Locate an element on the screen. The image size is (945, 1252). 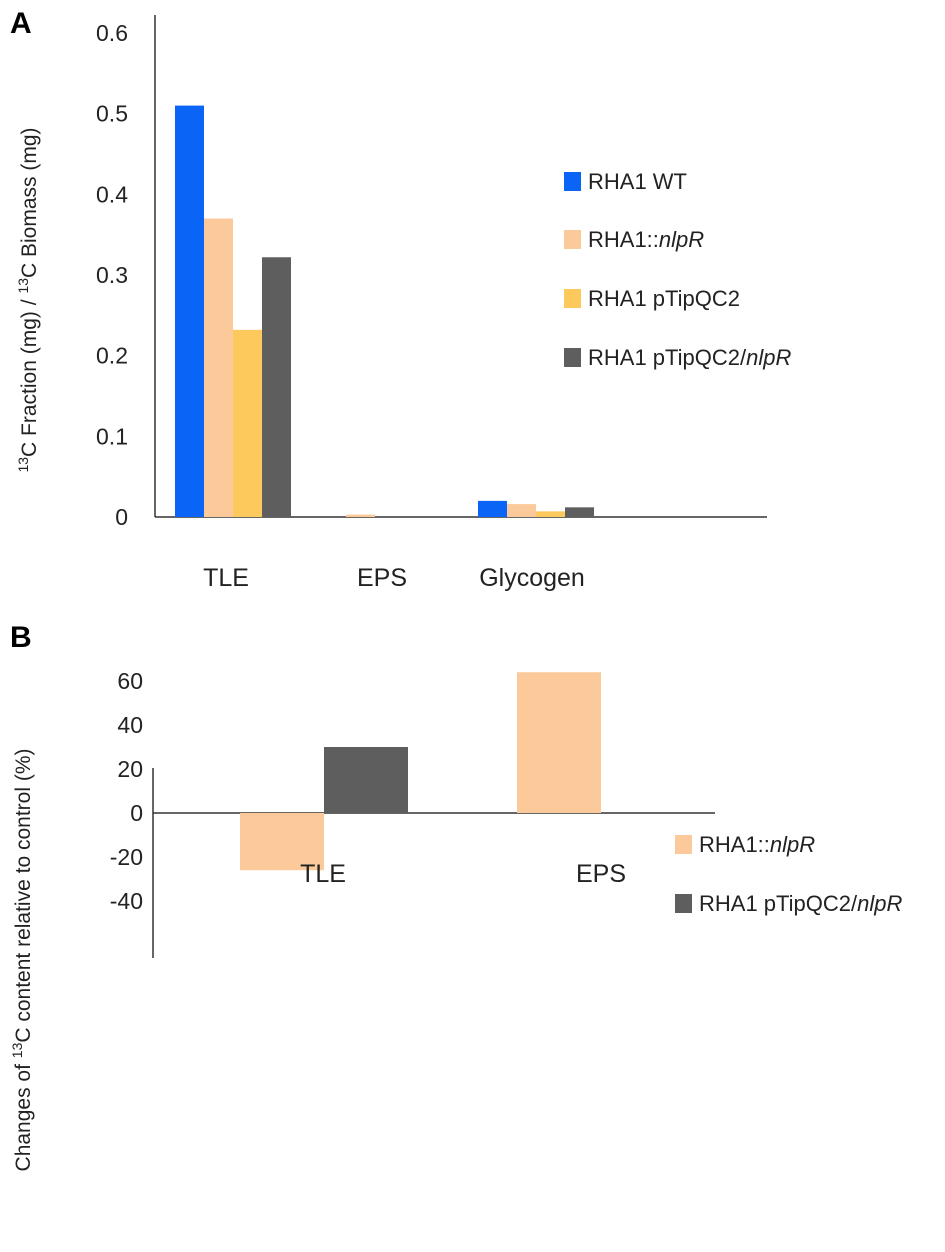
panel-a-bar-tle-rha1-ptipqc2-nlpr is located at coordinates (276, 387).